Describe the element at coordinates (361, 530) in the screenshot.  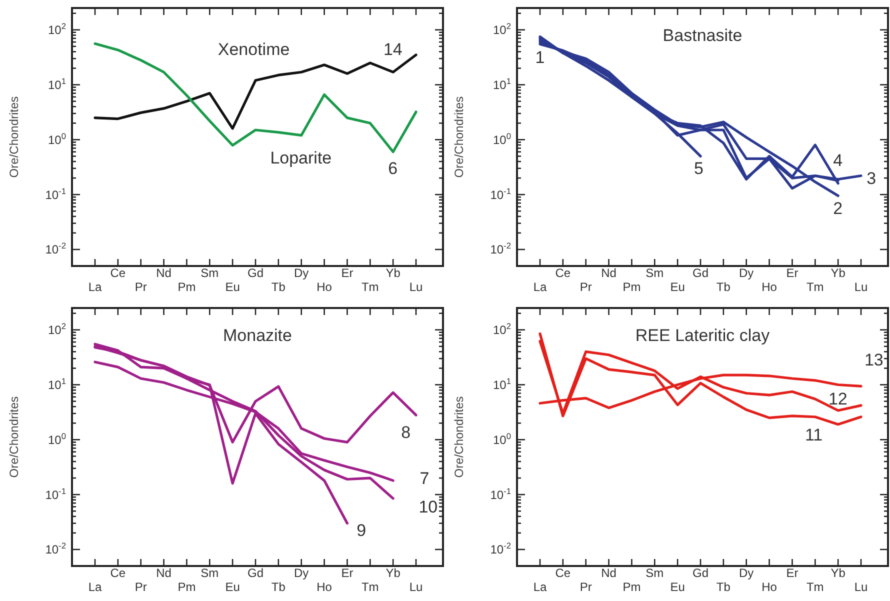
I see `series-label: 9` at that location.